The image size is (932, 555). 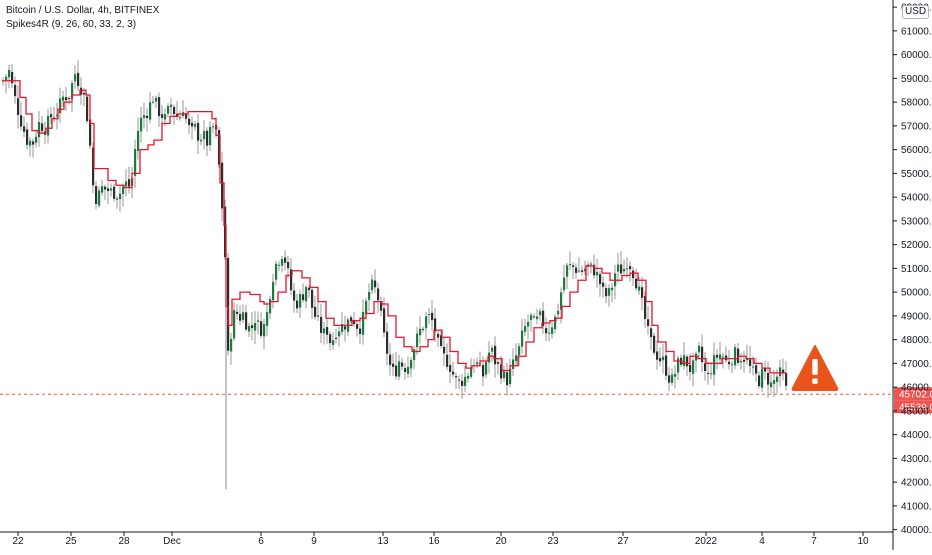 What do you see at coordinates (383, 541) in the screenshot?
I see `x-tick-label: 13` at bounding box center [383, 541].